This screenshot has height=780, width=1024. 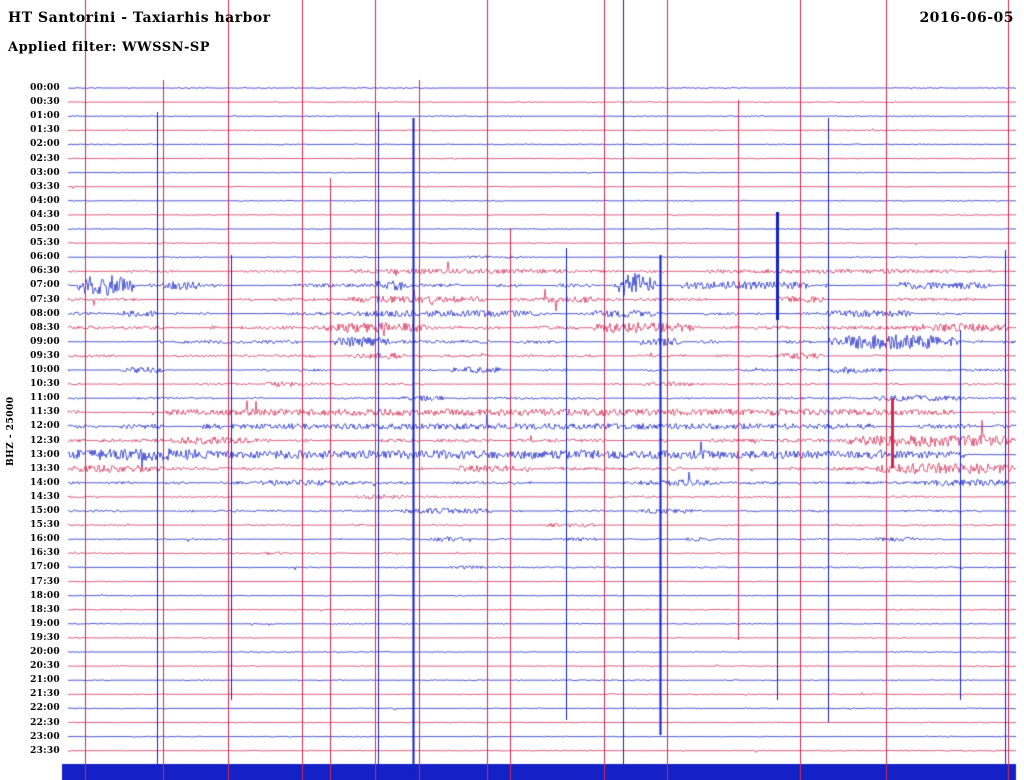 What do you see at coordinates (45, 285) in the screenshot?
I see `time-label: 07:00` at bounding box center [45, 285].